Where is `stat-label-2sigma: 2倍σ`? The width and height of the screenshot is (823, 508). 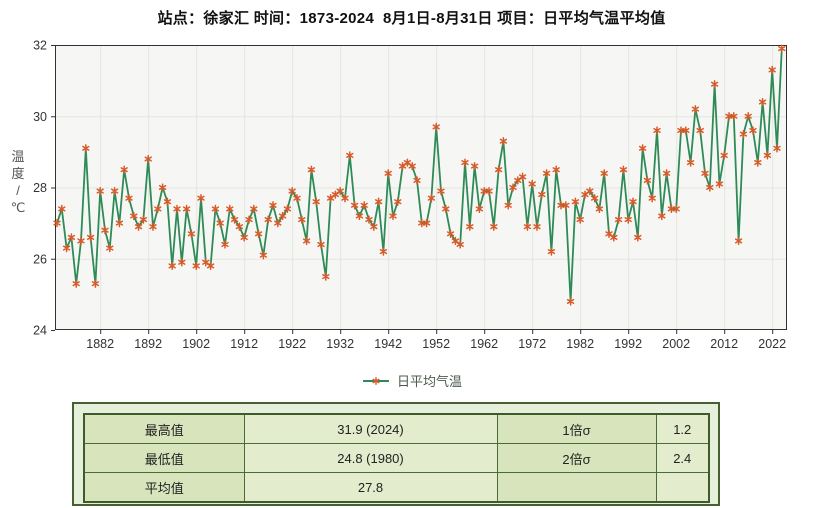 stat-label-2sigma: 2倍σ is located at coordinates (576, 458).